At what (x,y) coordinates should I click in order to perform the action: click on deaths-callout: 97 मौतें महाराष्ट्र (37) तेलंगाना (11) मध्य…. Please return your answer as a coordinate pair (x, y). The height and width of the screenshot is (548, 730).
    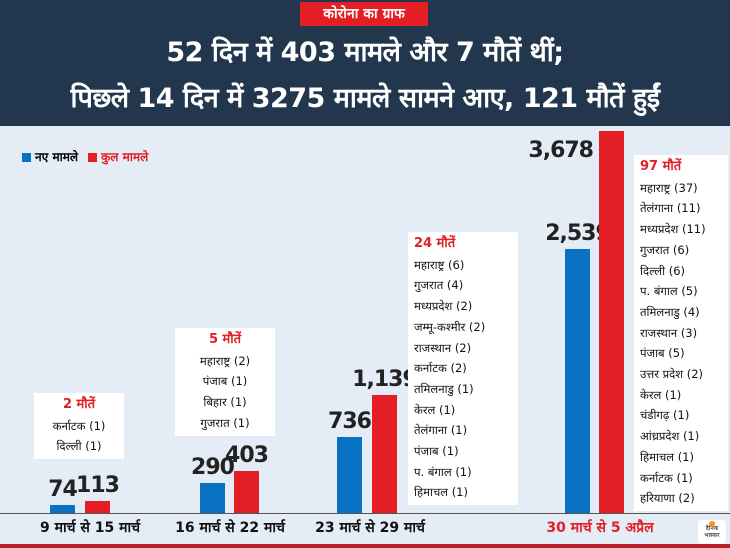
    Looking at the image, I should click on (681, 333).